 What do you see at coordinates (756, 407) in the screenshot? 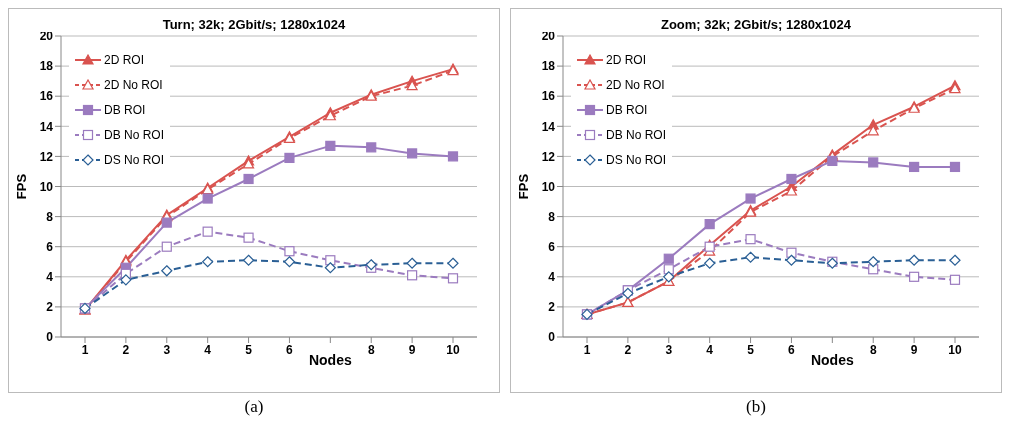
I see `text: (b)` at bounding box center [756, 407].